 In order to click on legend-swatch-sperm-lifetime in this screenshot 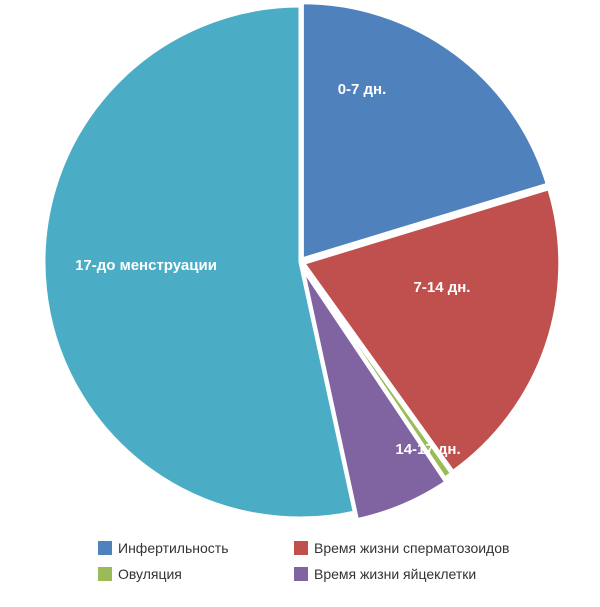, I will do `click(301, 548)`.